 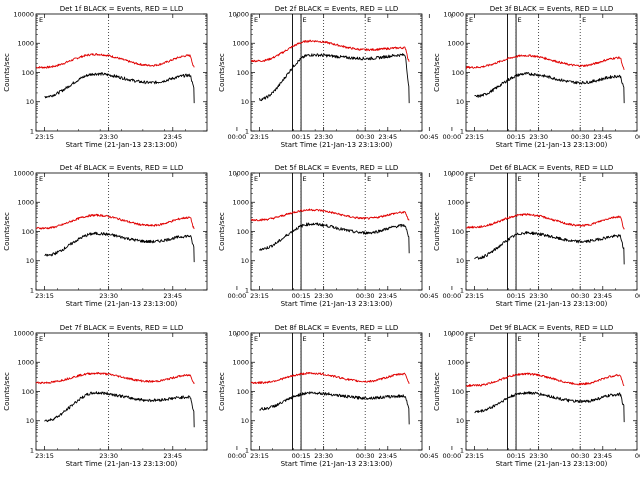 I want to click on panel-title: Det 8f BLACK = Events, RED = LLD, so click(x=336, y=328).